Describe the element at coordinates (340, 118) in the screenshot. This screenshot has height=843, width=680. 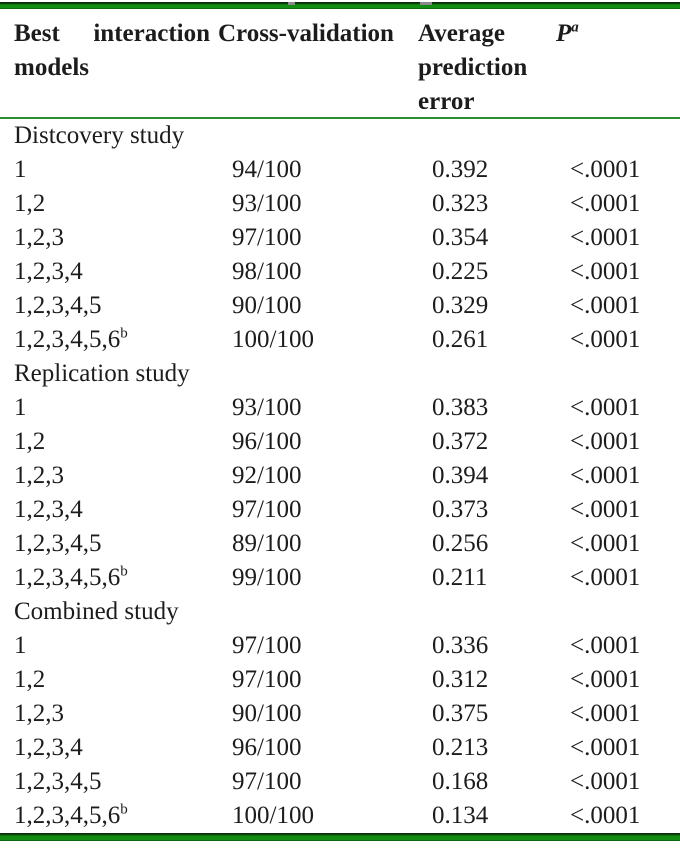
I see `header-bottom-rule` at that location.